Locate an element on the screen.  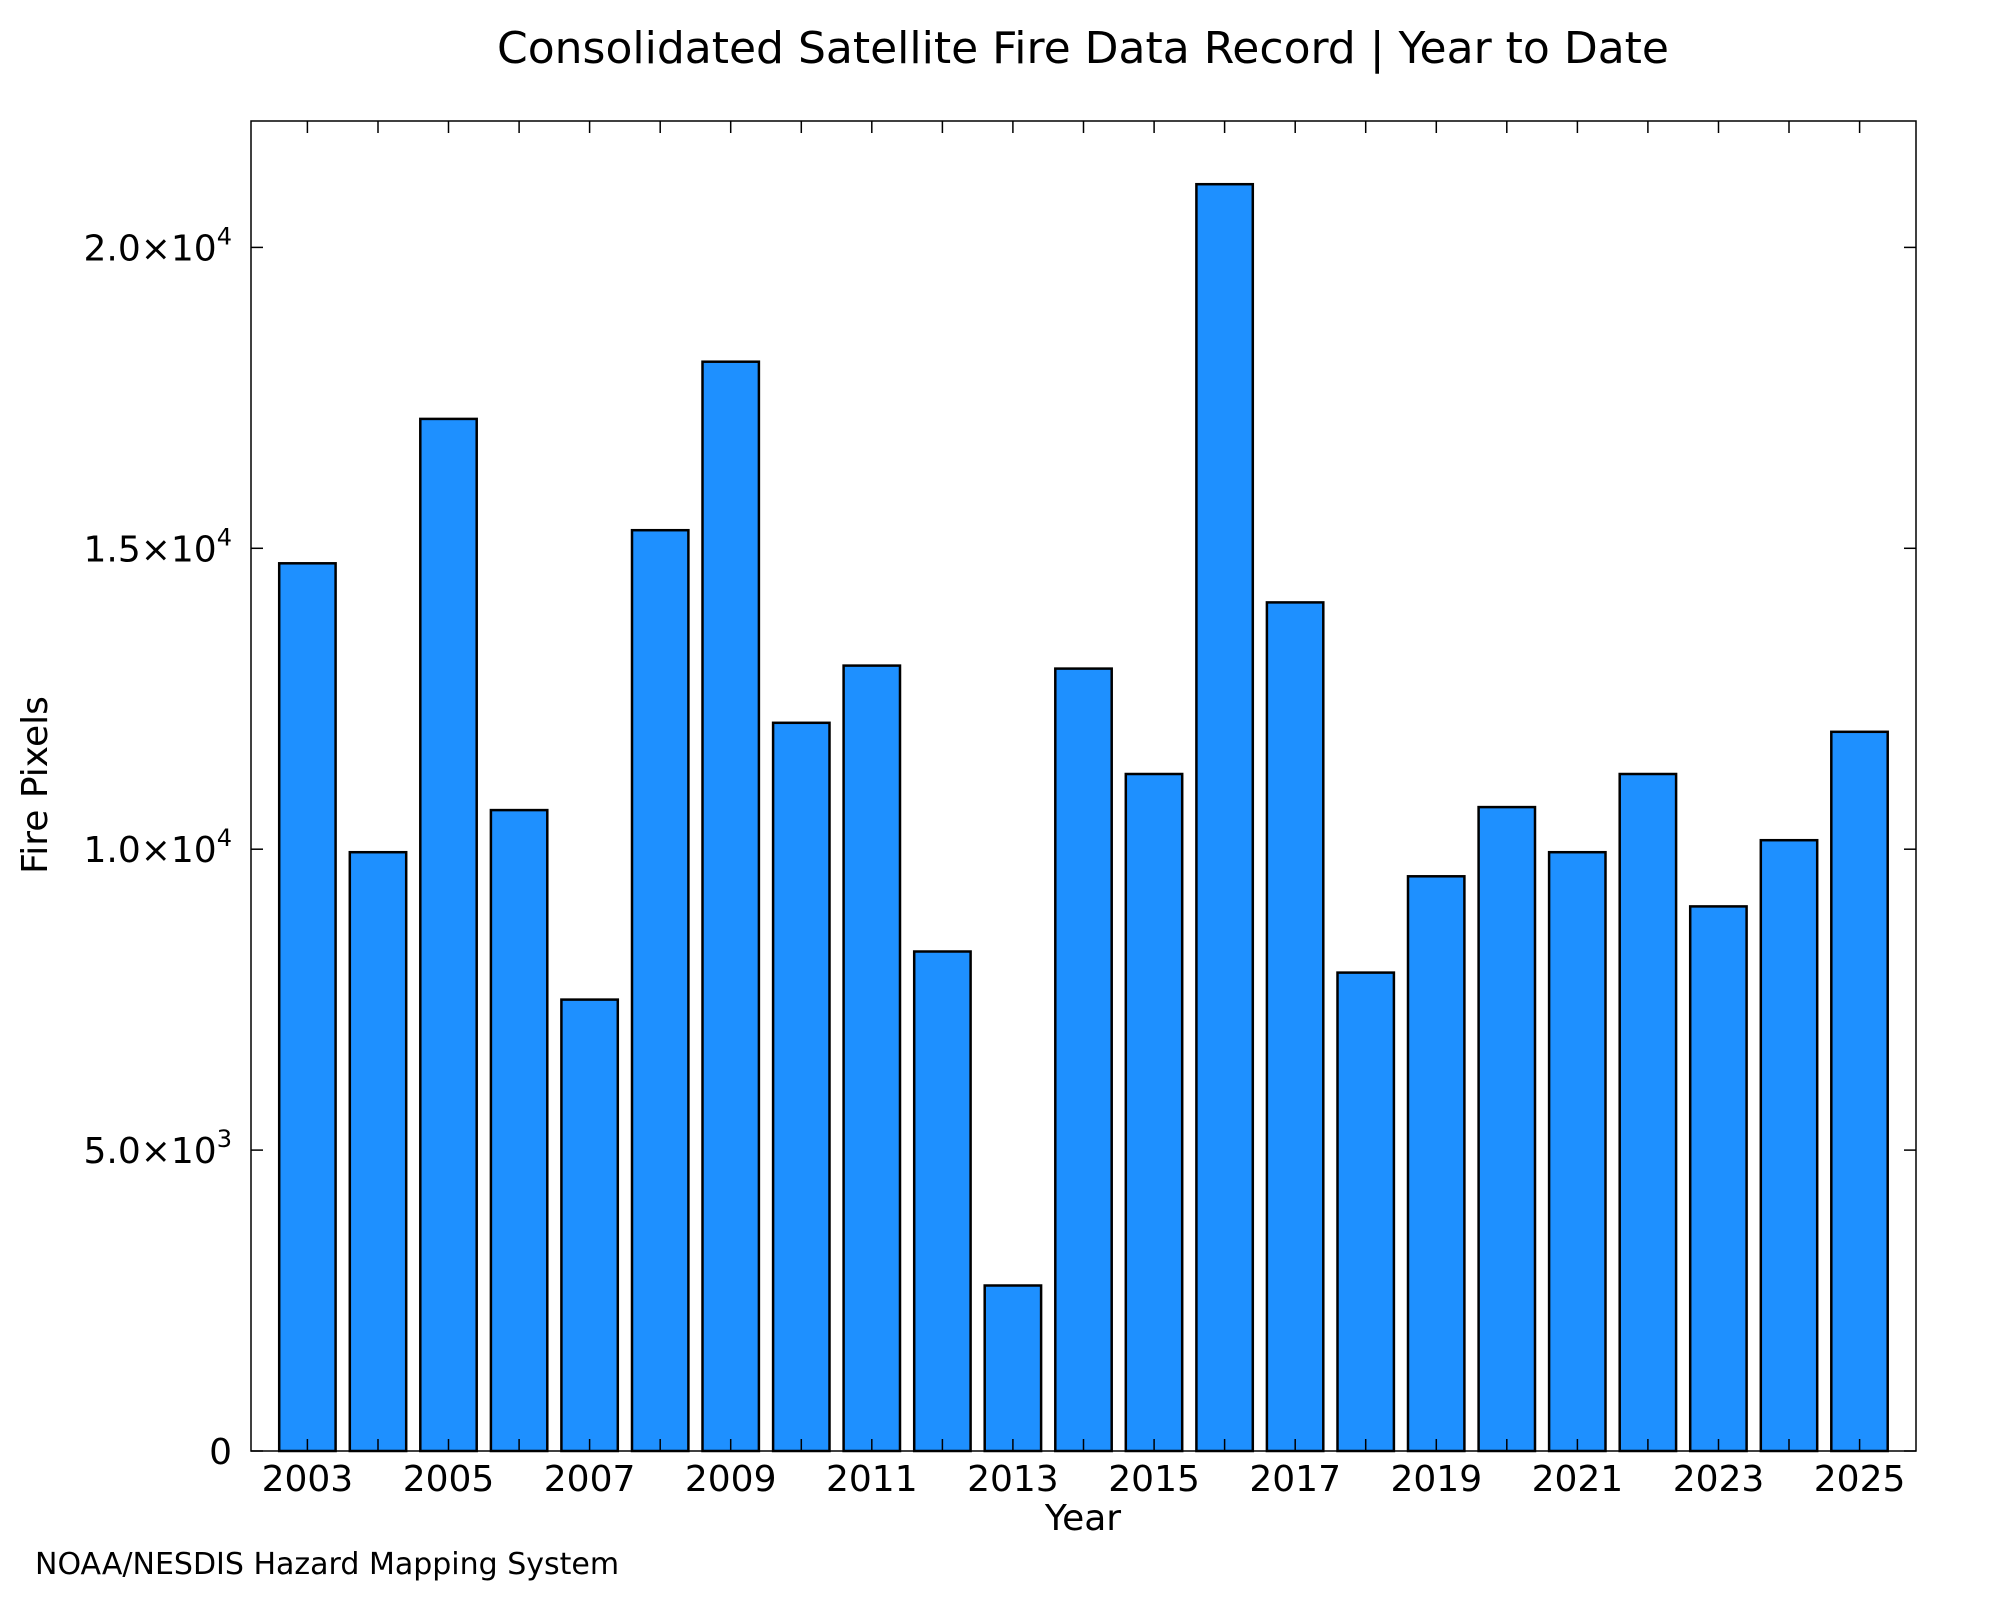
x-tick-label-2013: 2013 is located at coordinates (1013, 1479).